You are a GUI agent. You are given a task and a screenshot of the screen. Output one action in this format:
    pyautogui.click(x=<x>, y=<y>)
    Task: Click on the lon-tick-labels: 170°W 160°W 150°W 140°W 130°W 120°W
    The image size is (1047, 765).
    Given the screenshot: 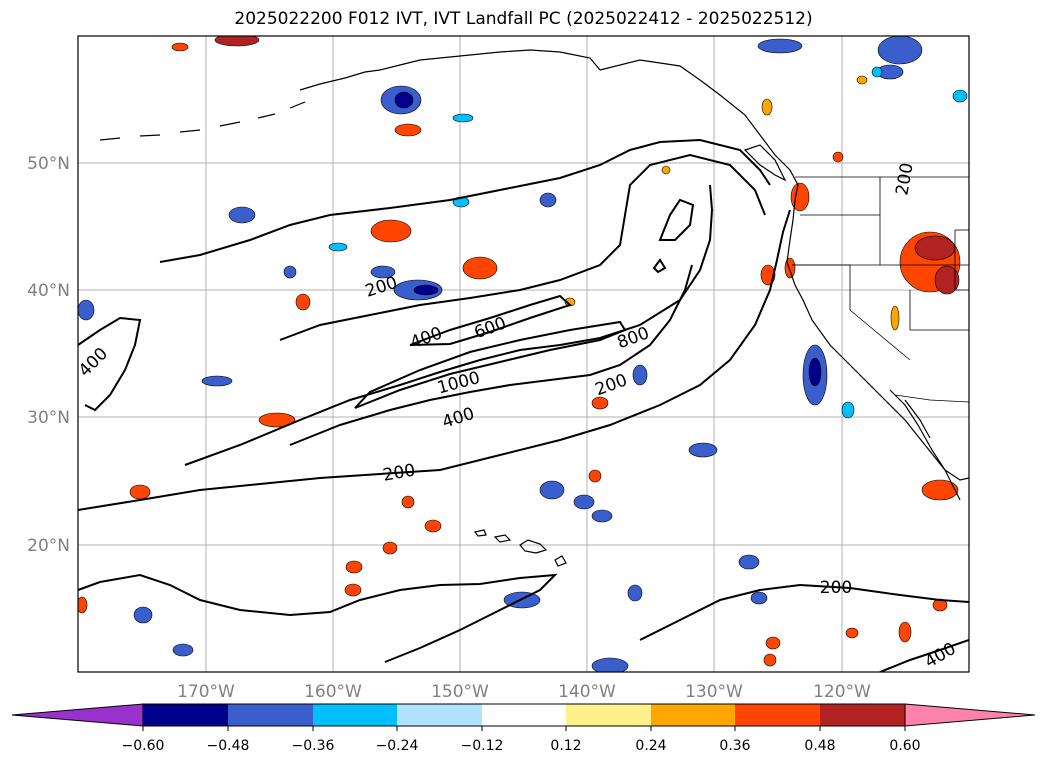 What is the action you would take?
    pyautogui.click(x=524, y=692)
    